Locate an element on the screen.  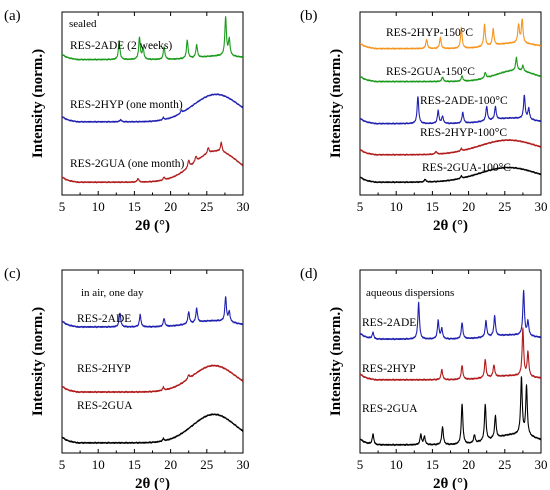
series-trace-res-2gua-one-month- is located at coordinates (152, 162).